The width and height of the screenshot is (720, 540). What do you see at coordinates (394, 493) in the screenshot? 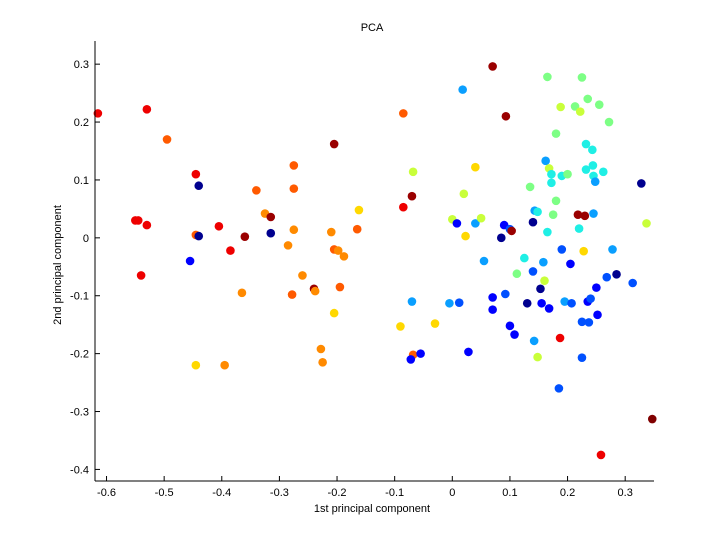
I see `x-tick-label: -0.1` at bounding box center [394, 493].